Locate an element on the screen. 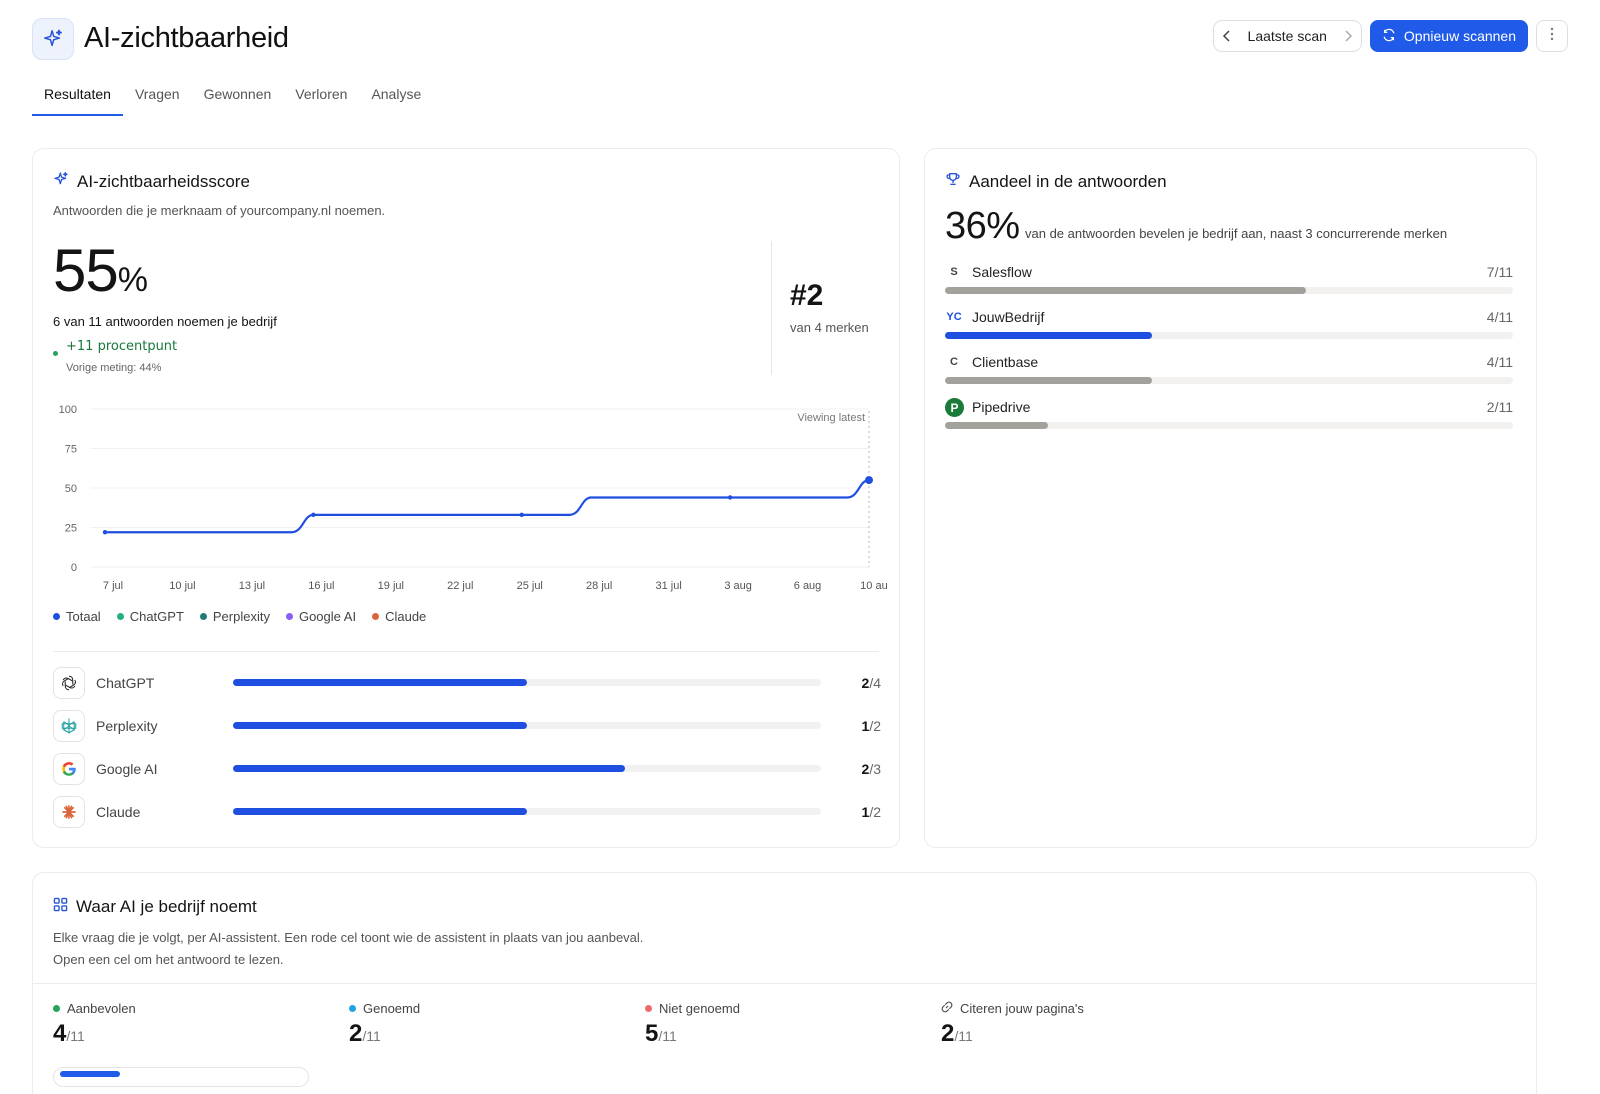  competitor-score: 7/11 is located at coordinates (1499, 272).